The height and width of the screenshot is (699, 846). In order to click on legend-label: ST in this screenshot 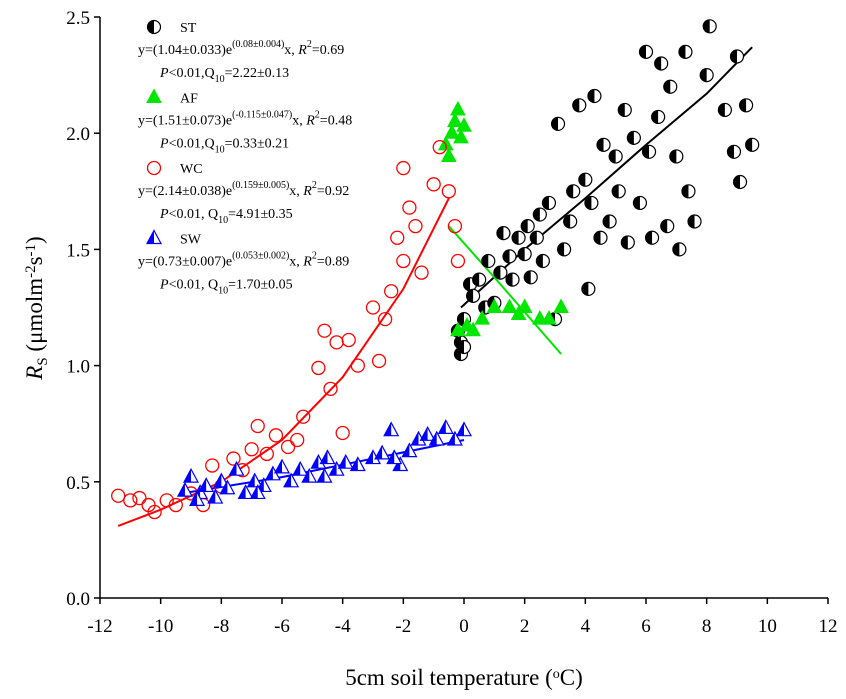, I will do `click(188, 28)`.